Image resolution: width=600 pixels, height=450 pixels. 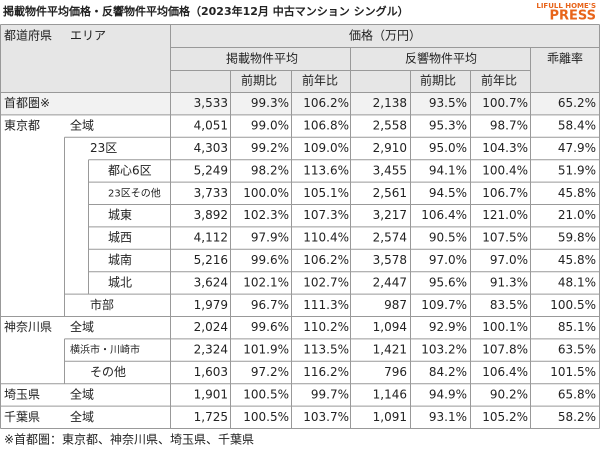 What do you see at coordinates (211, 126) in the screenshot?
I see `cell-value: 4,051` at bounding box center [211, 126].